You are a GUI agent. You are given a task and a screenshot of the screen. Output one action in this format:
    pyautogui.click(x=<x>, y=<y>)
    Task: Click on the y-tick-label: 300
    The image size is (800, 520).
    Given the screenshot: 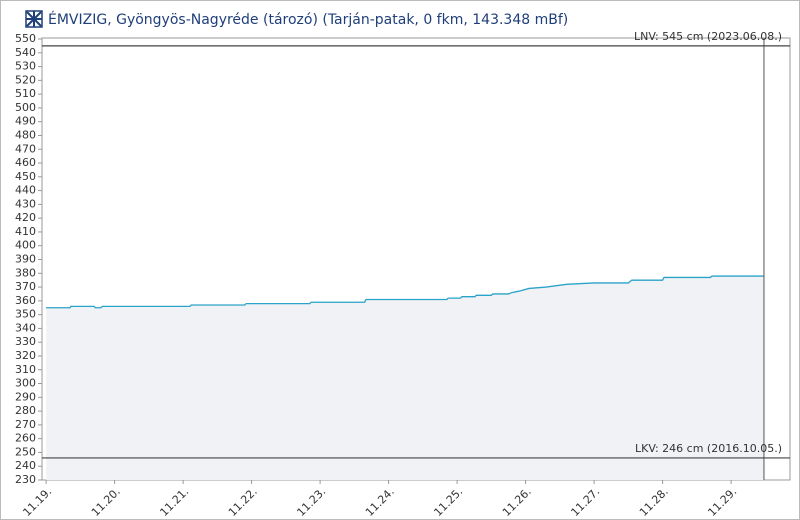 What is the action you would take?
    pyautogui.click(x=25, y=383)
    